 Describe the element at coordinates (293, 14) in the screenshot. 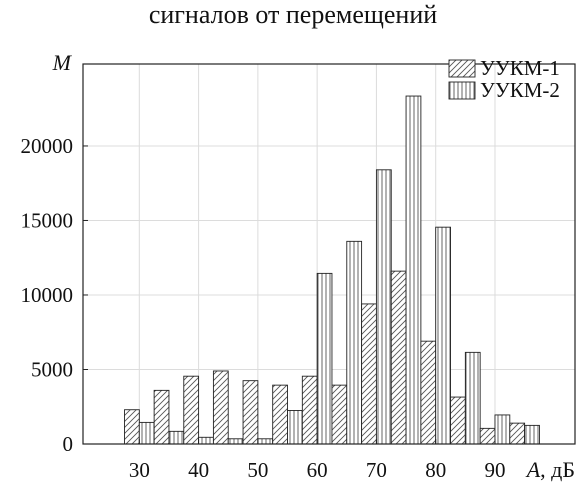

I see `chart-title: сигналов от перемещений` at that location.